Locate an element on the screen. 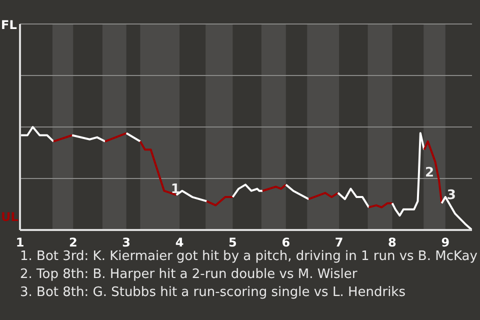 The height and width of the screenshot is (320, 480). text: FL is located at coordinates (9, 25).